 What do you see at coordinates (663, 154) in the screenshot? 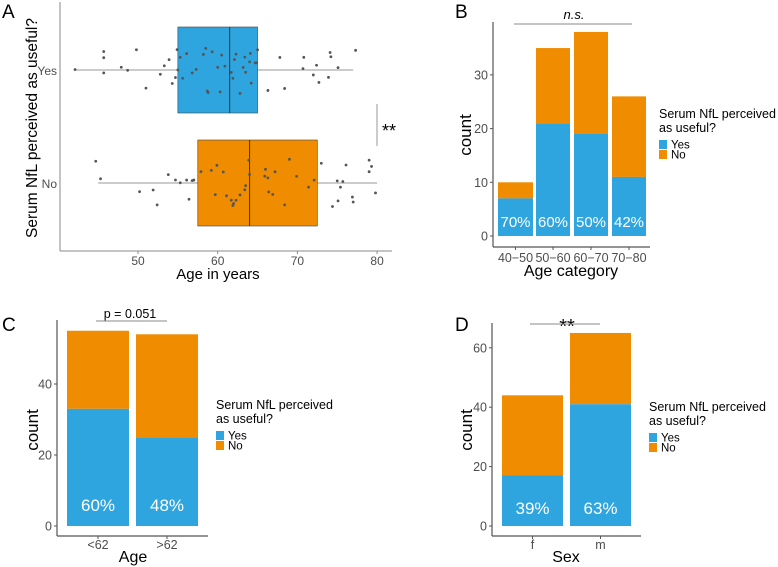
I see `panel-b-legend-key-no` at bounding box center [663, 154].